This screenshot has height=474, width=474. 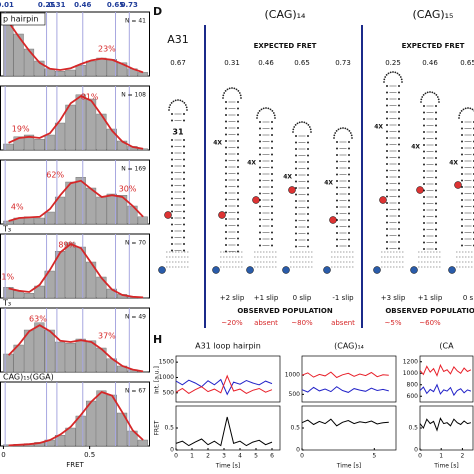 I want to click on x-tick-label: 5, so click(x=374, y=456).